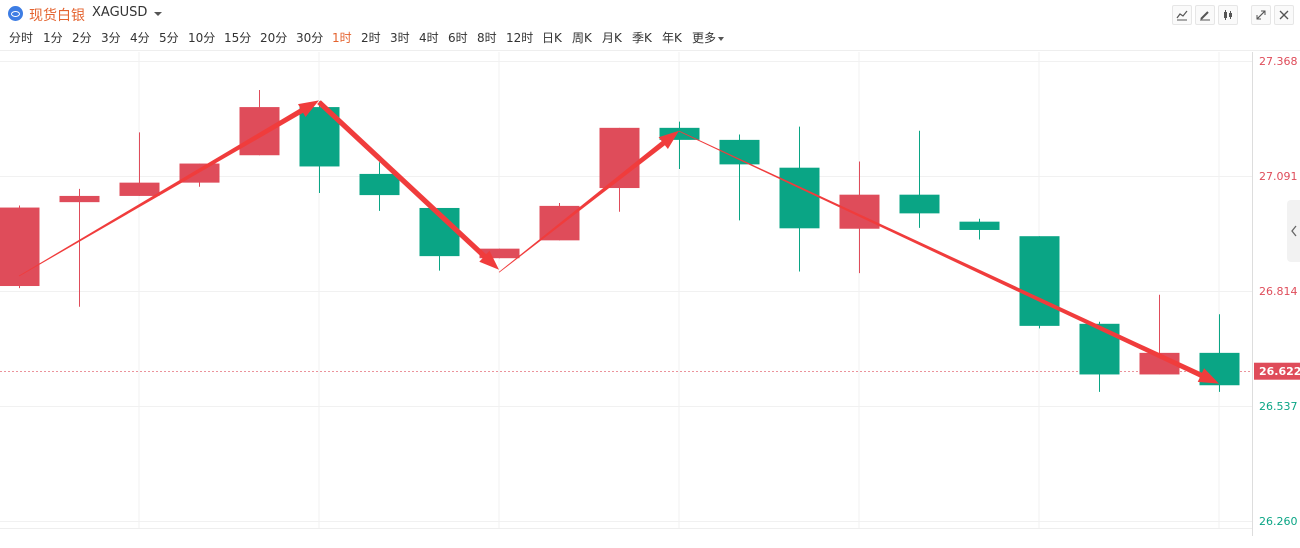 This screenshot has width=1300, height=548. I want to click on current-price-badge, so click(1277, 371).